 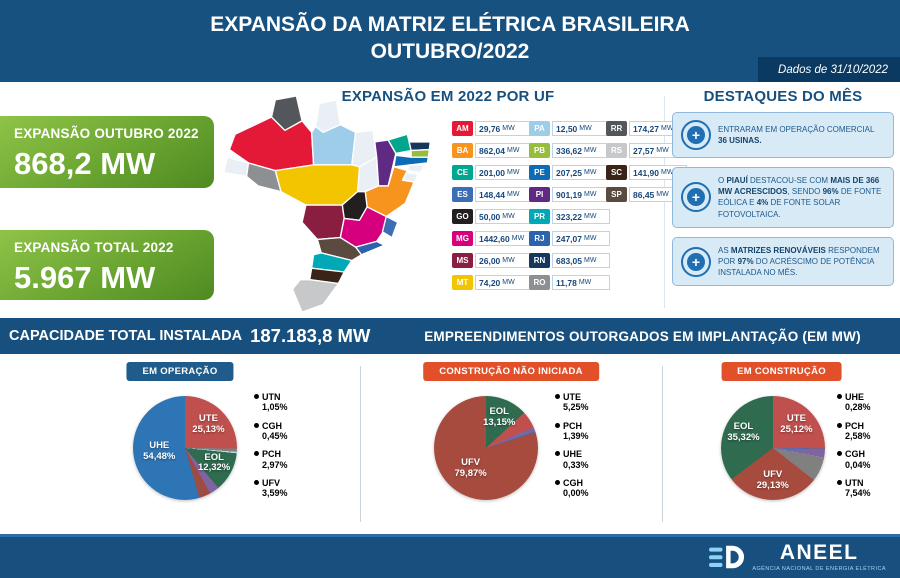 I want to click on uf-row-rj: RJ 247,07 MW, so click(x=569, y=238).